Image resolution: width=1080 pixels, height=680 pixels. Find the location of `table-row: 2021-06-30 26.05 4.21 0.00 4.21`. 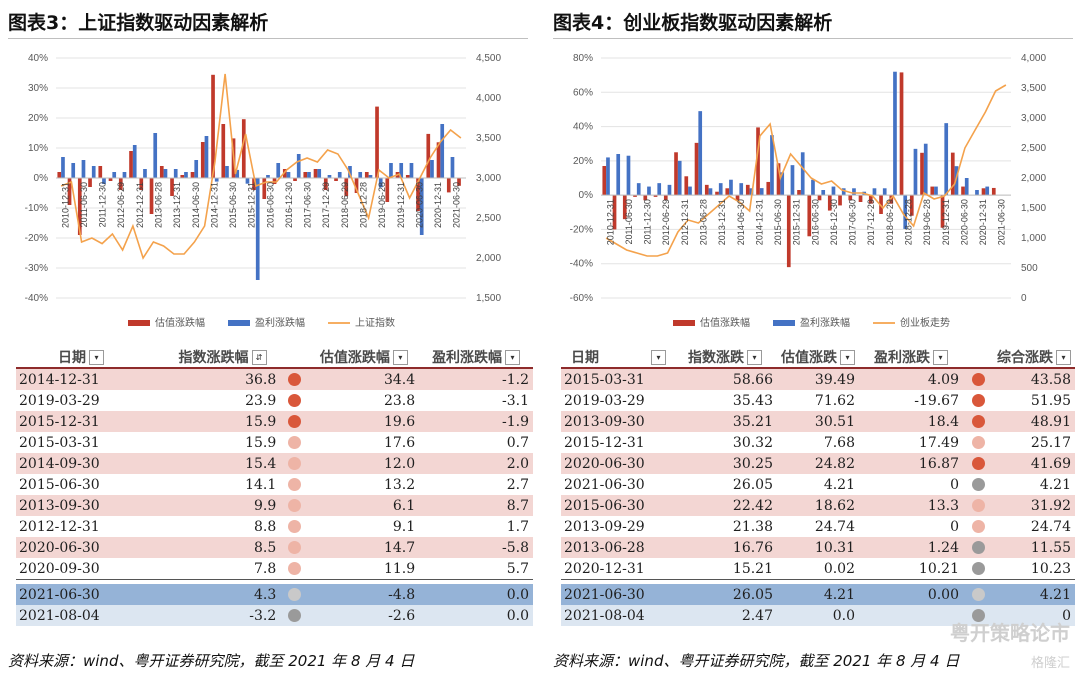

table-row: 2021-06-30 26.05 4.21 0.00 4.21 is located at coordinates (818, 594).